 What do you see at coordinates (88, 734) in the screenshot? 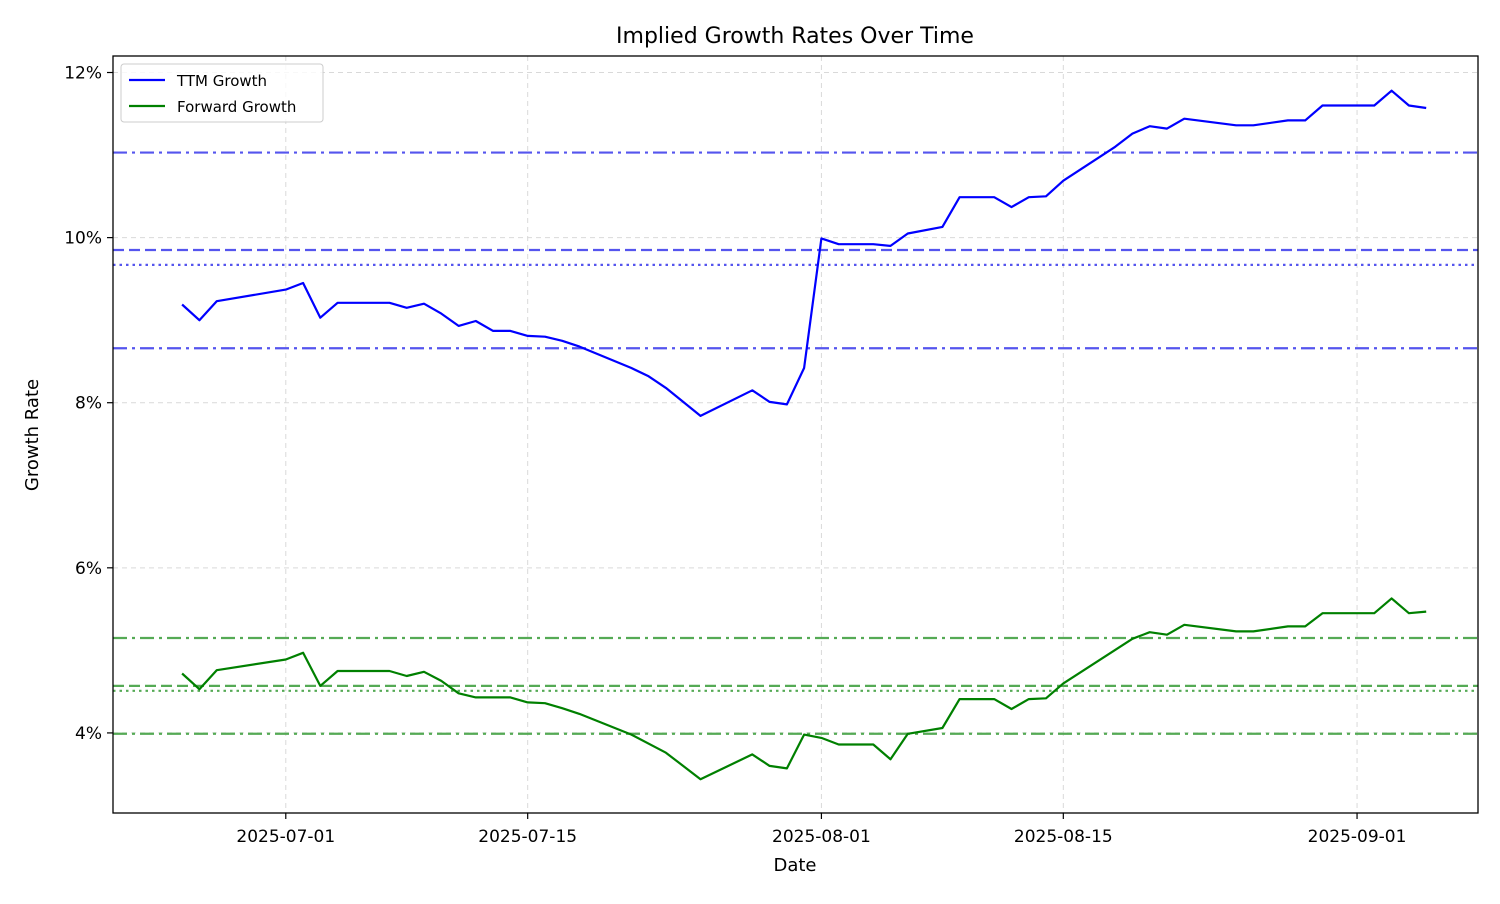
I see `y-tick-label: 4%` at bounding box center [88, 734].